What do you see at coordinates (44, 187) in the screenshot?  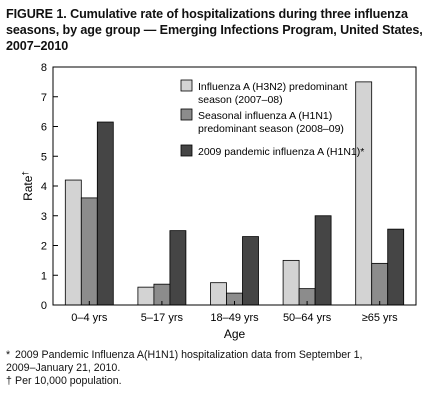 I see `y-tick-label: 4` at bounding box center [44, 187].